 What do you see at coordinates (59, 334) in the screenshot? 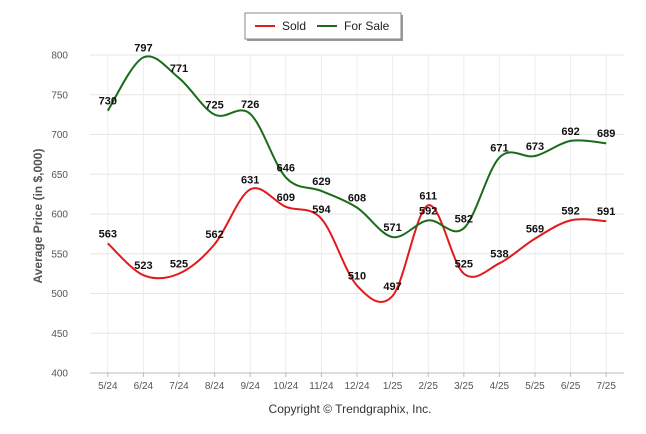
I see `y-tick-label: 450` at bounding box center [59, 334].